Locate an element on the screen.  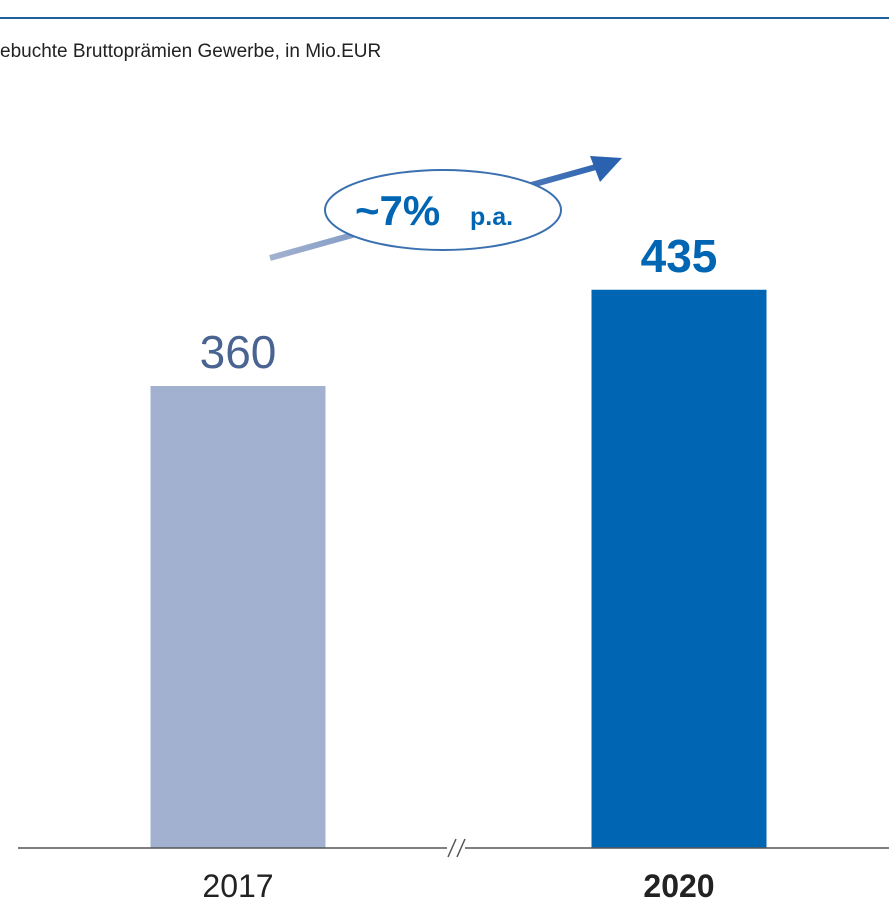
growth-unit: p.a. is located at coordinates (491, 217).